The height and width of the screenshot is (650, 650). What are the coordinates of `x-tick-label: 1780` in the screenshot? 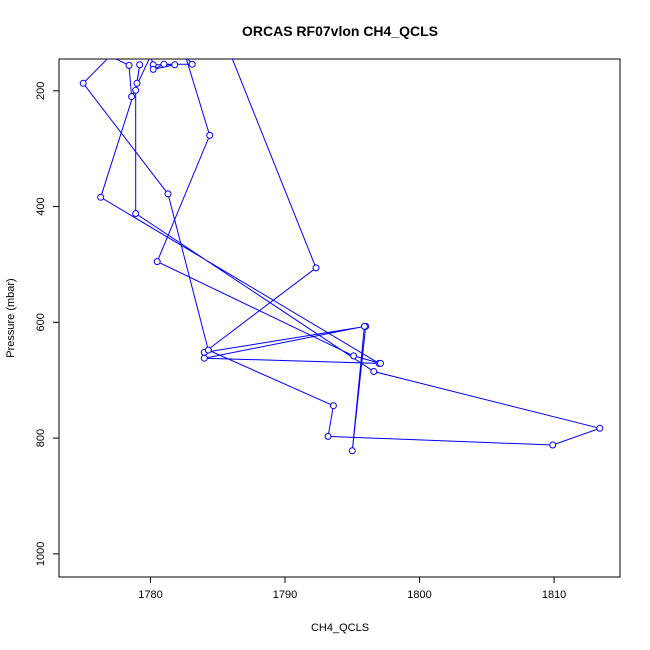 It's located at (150, 595).